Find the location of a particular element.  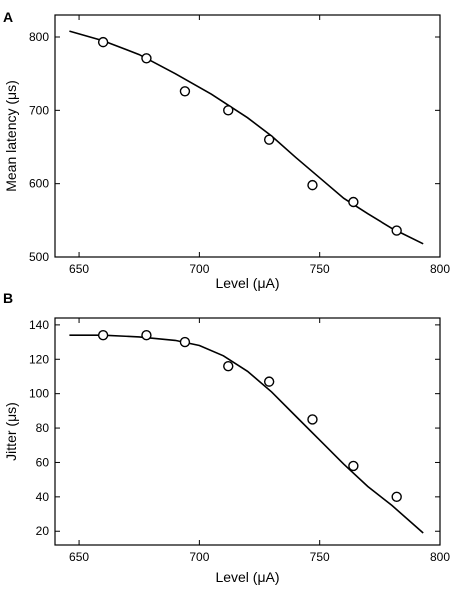

y-tick-label: 40 is located at coordinates (43, 497).